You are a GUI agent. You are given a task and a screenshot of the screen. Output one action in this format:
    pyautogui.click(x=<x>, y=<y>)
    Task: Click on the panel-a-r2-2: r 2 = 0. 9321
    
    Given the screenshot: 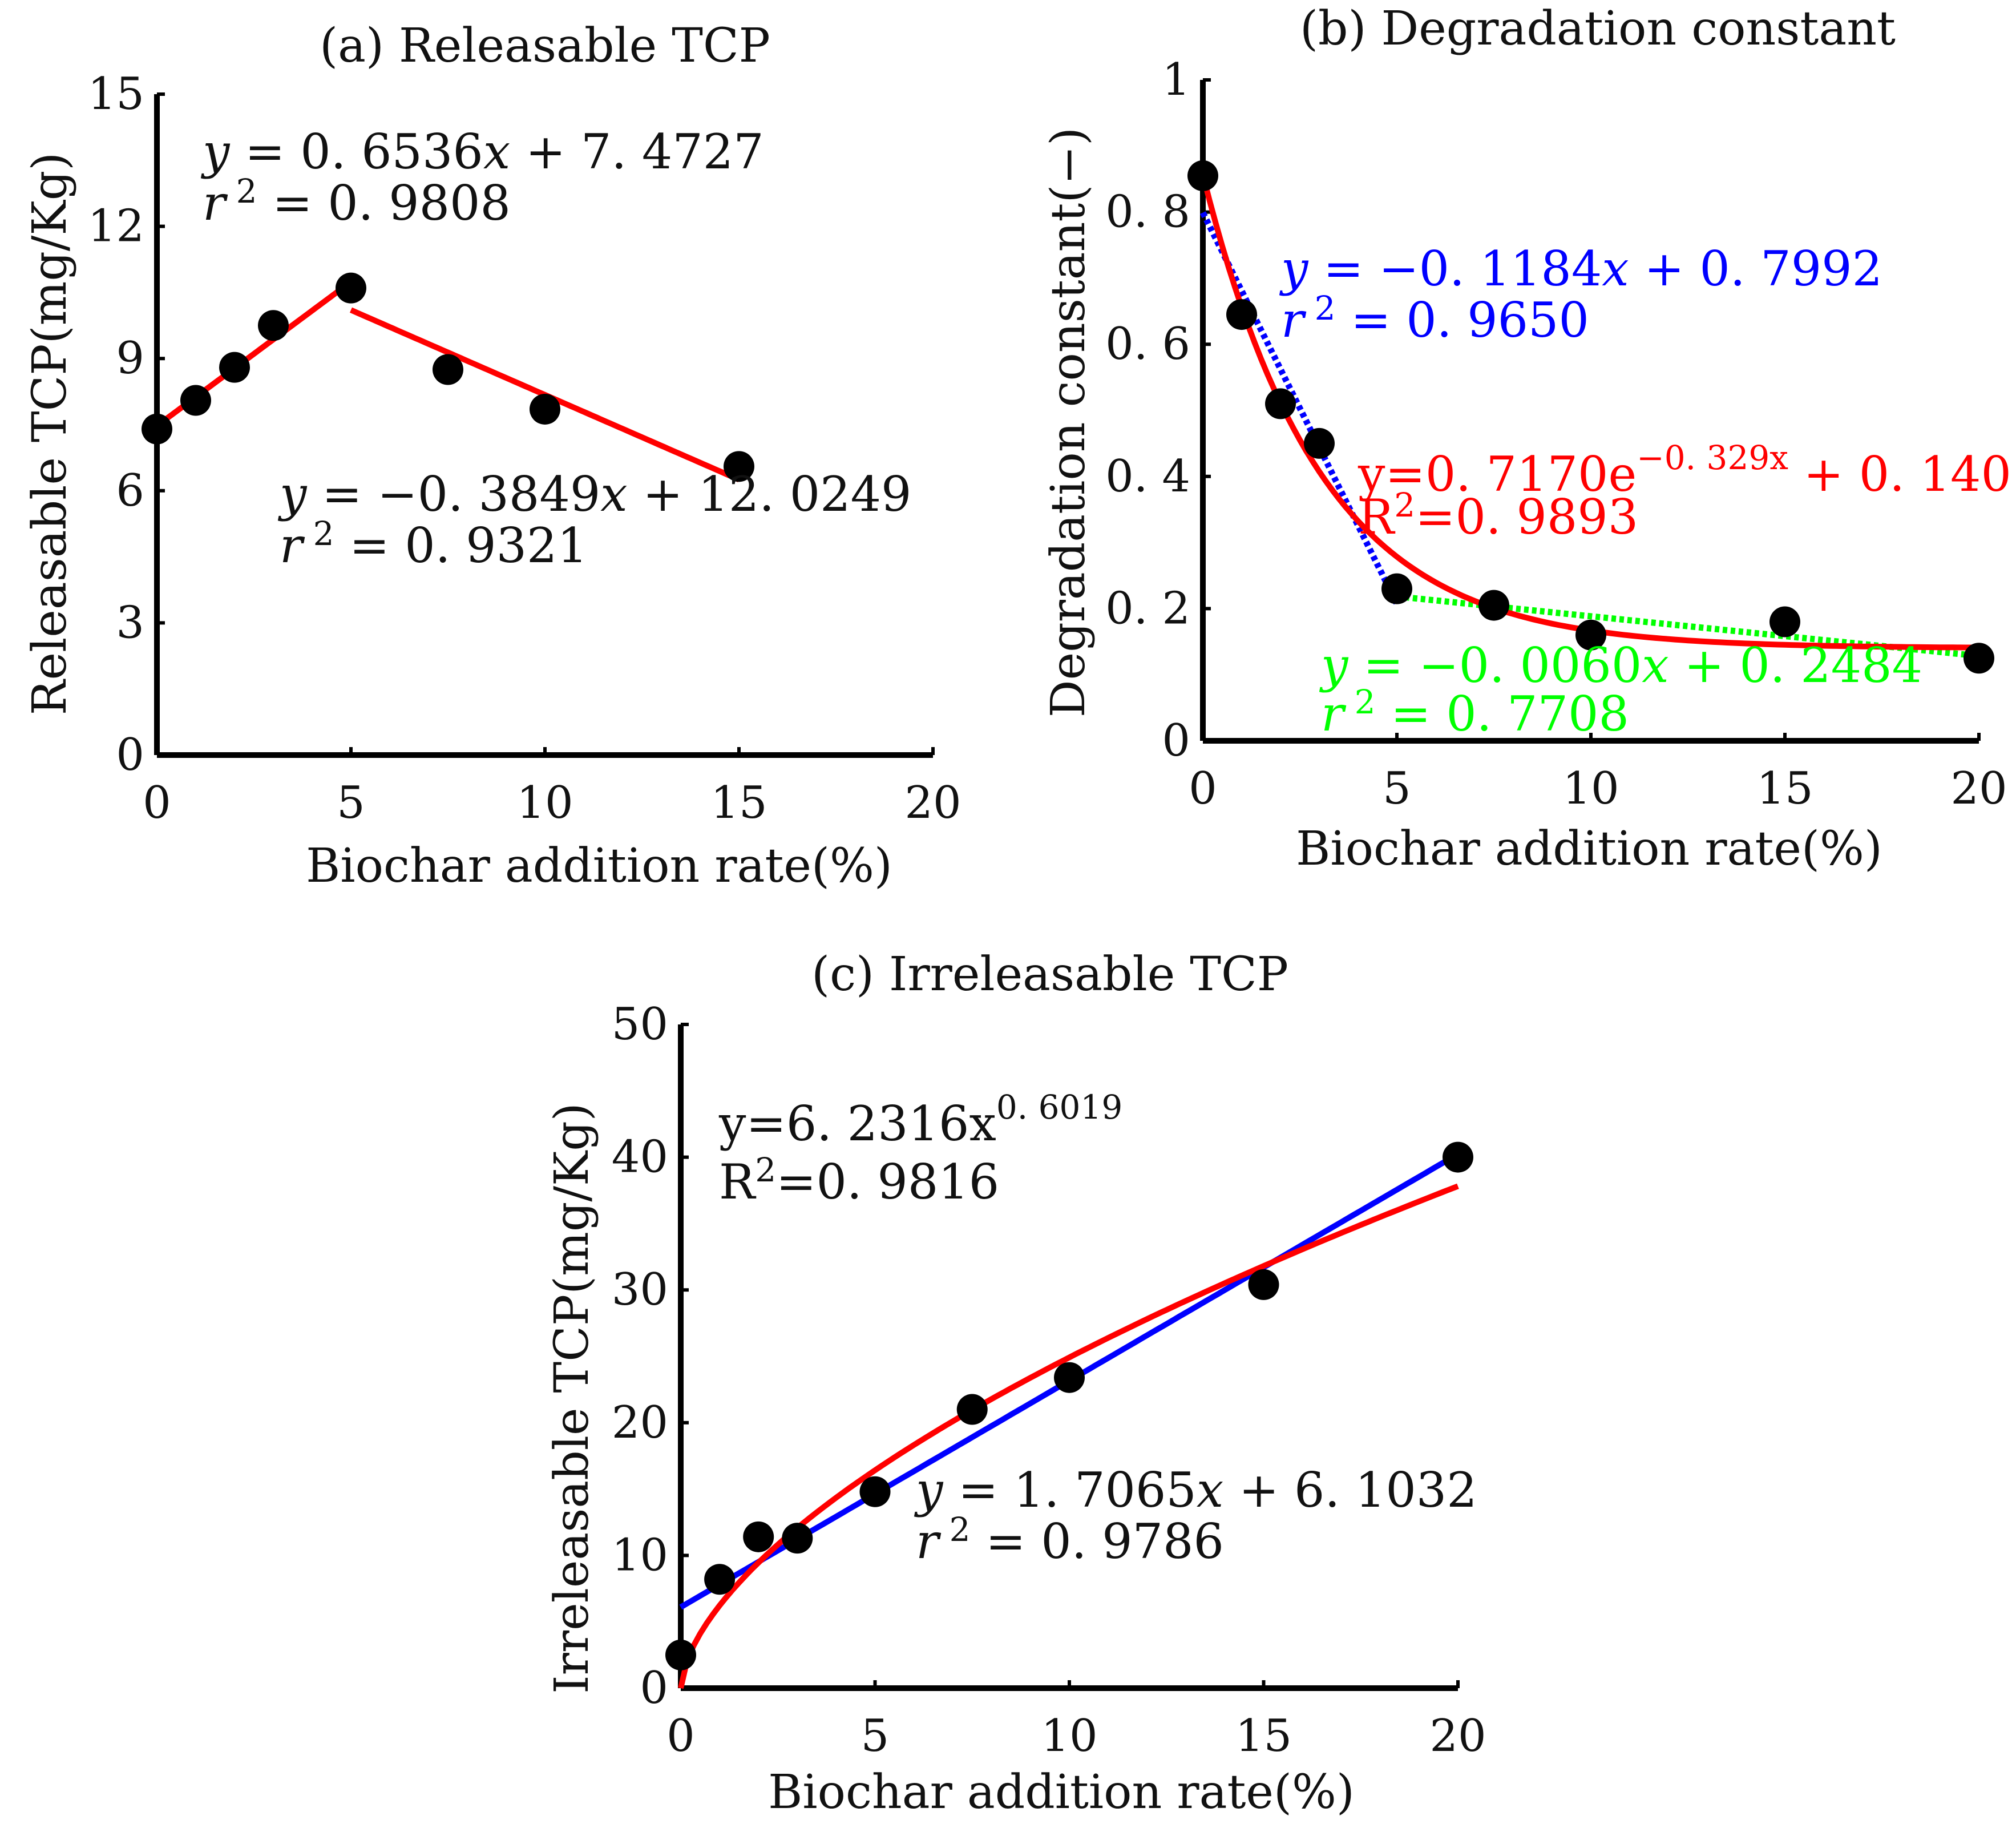 What is the action you would take?
    pyautogui.click(x=434, y=544)
    